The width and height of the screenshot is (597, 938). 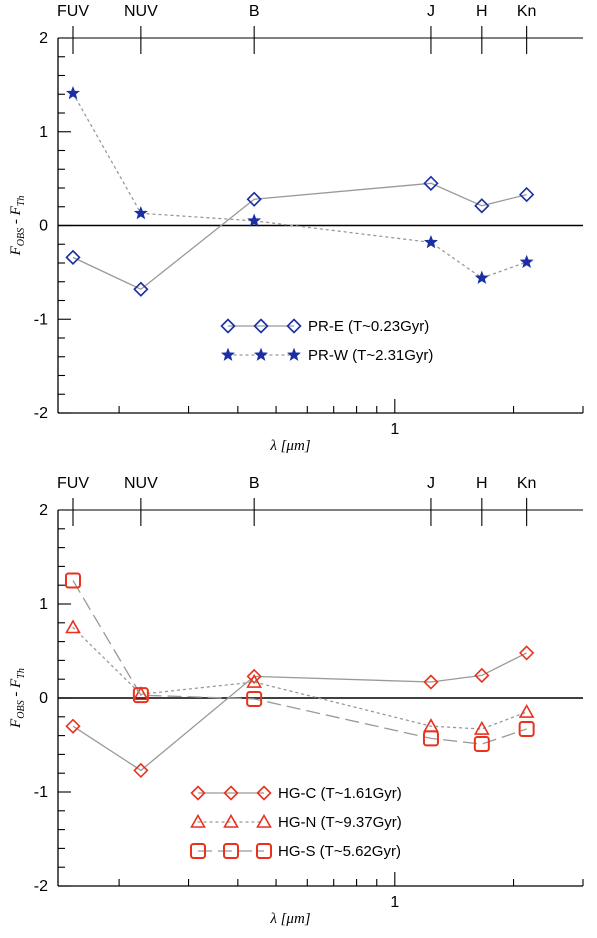 I want to click on legend-label-2: PR-W (T~2.31Gyr), so click(x=370, y=355).